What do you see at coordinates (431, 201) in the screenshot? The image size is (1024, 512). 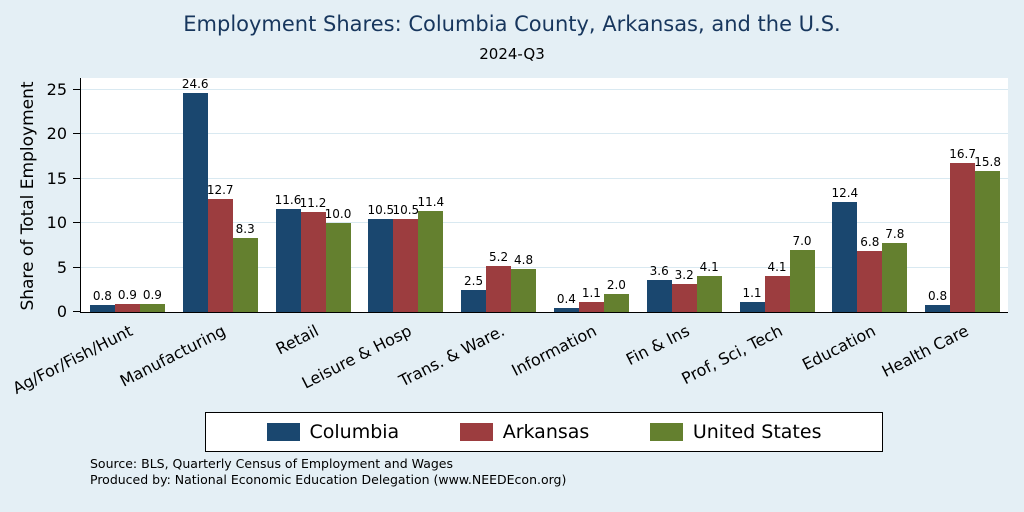 I see `bar-value-label: 11.4` at bounding box center [431, 201].